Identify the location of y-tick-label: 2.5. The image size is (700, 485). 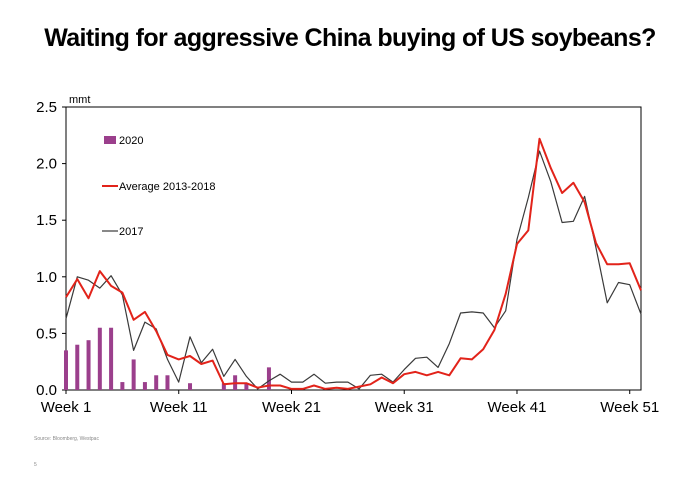
(46, 107).